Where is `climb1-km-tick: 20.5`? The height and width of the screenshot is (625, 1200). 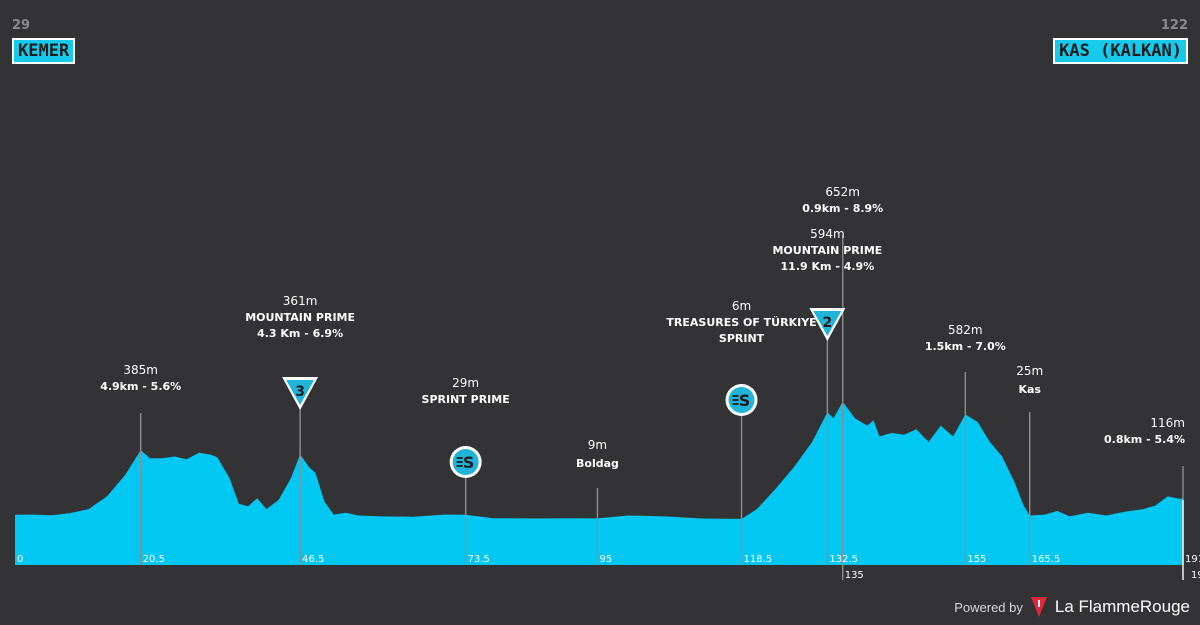
climb1-km-tick: 20.5 is located at coordinates (154, 559).